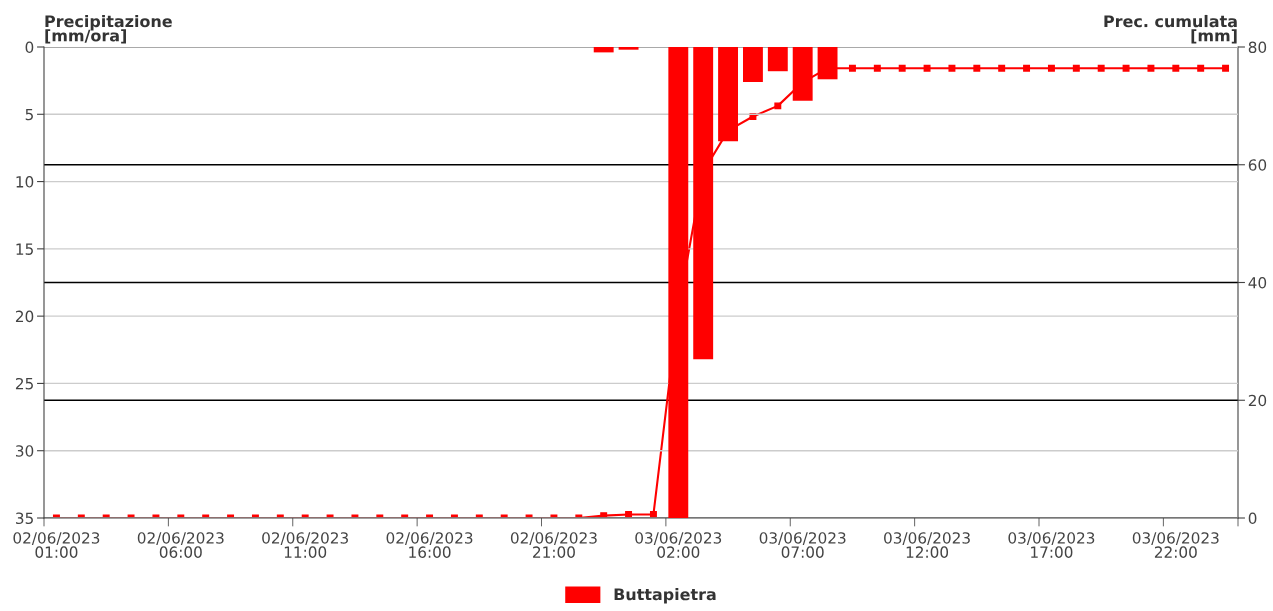 The width and height of the screenshot is (1273, 611). I want to click on y2-tick-label: 60, so click(1257, 165).